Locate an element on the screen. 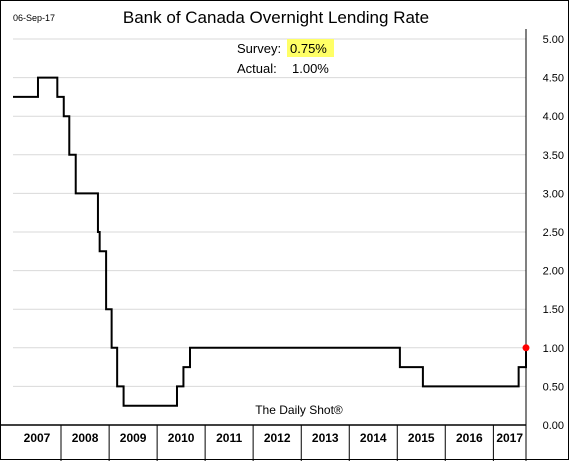 The height and width of the screenshot is (466, 571). x-tick-label: 2013 is located at coordinates (325, 438).